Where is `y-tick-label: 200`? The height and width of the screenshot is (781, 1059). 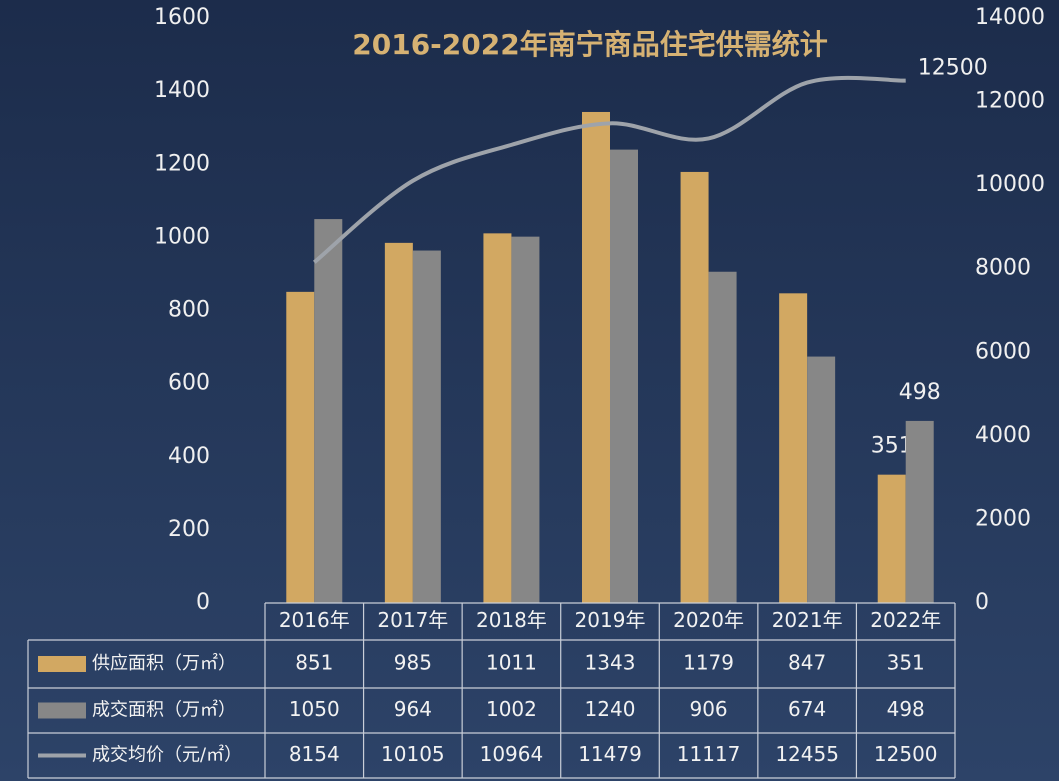 y-tick-label: 200 is located at coordinates (189, 529).